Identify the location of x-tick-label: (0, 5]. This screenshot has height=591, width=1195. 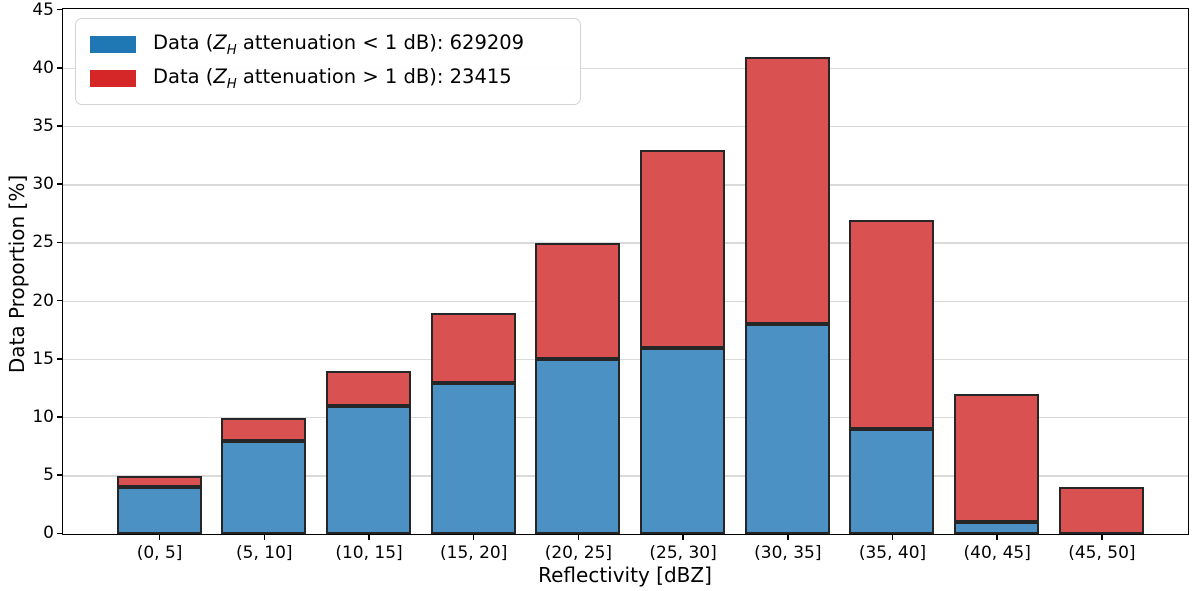
(159, 553).